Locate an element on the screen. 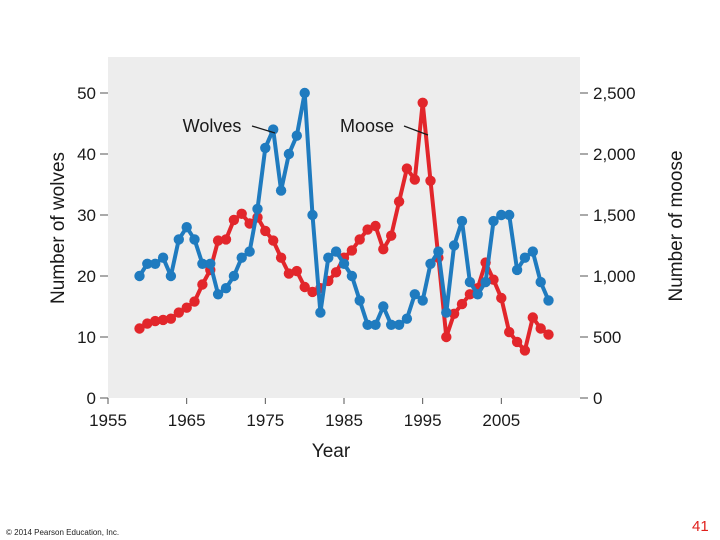 Image resolution: width=720 pixels, height=540 pixels. x-axis-tick-label: 2005 is located at coordinates (501, 420).